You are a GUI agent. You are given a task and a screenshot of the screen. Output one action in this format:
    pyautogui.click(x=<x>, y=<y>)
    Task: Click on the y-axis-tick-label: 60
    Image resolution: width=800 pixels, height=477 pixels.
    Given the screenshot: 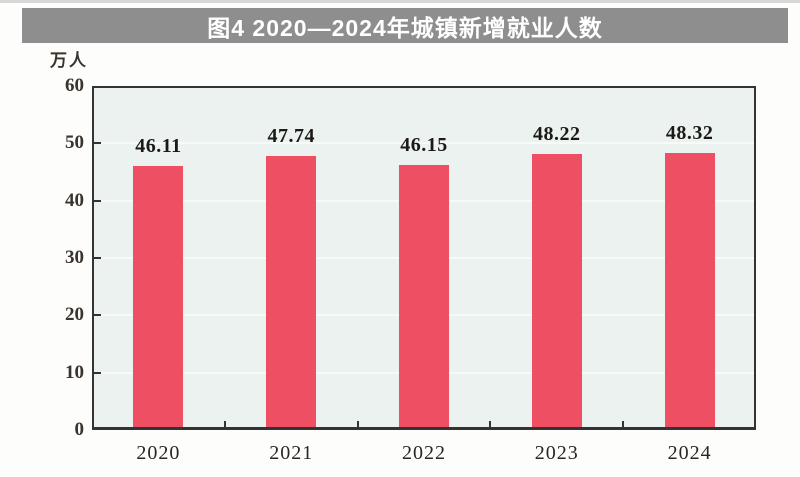 What is the action you would take?
    pyautogui.click(x=74, y=85)
    